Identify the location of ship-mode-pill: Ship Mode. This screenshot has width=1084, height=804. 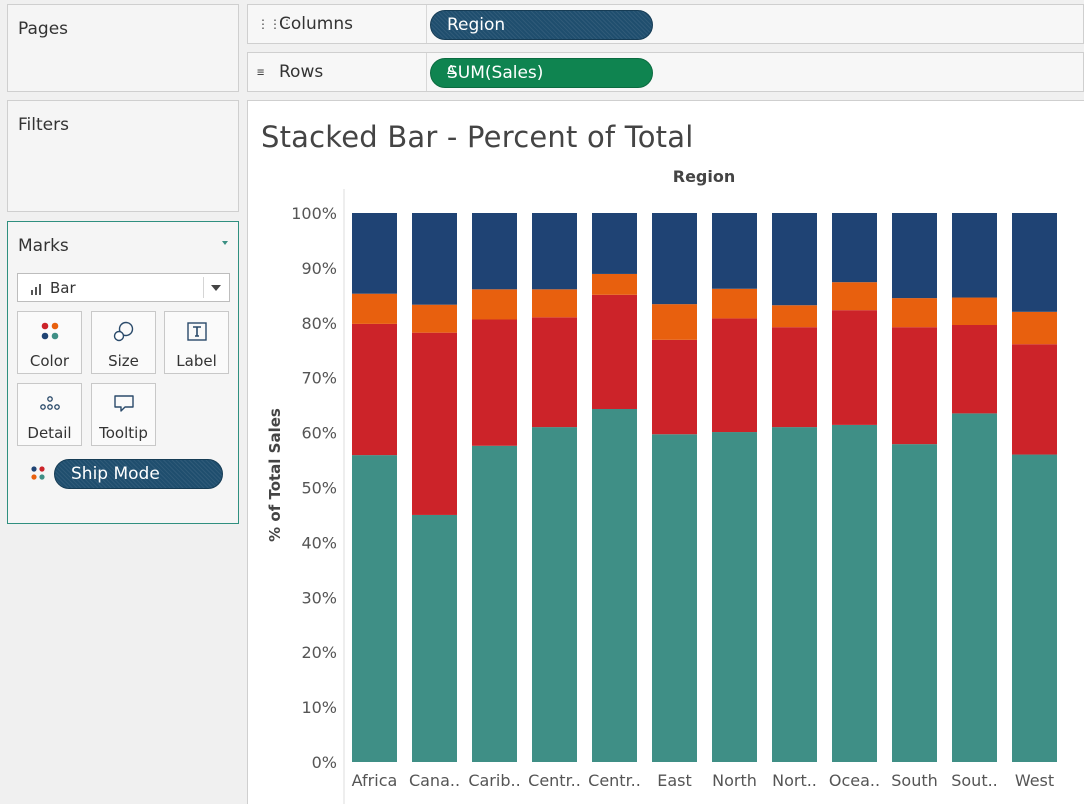
(138, 474).